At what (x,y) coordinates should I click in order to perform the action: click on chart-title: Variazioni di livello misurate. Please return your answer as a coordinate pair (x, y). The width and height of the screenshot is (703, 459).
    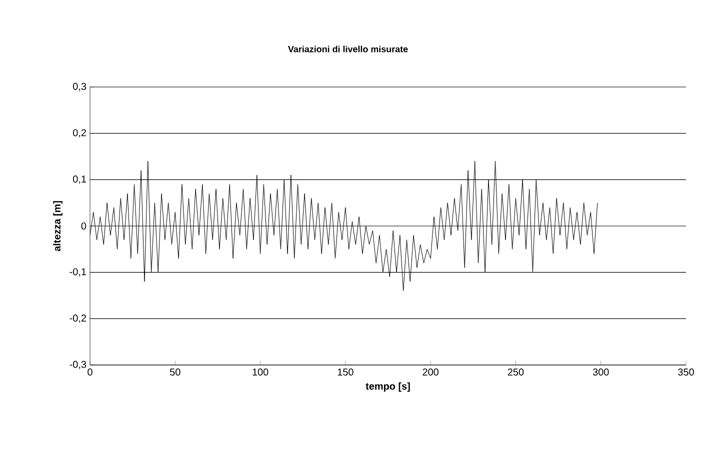
    Looking at the image, I should click on (348, 49).